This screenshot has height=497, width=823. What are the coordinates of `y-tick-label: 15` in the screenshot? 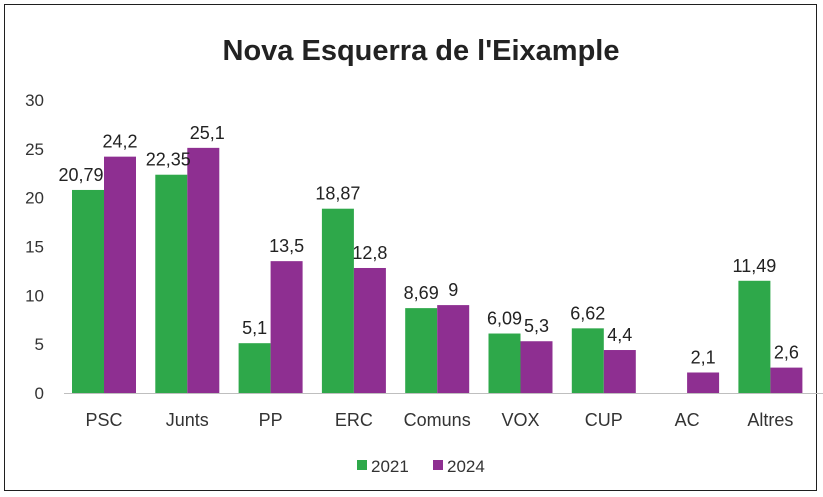 It's located at (34, 247).